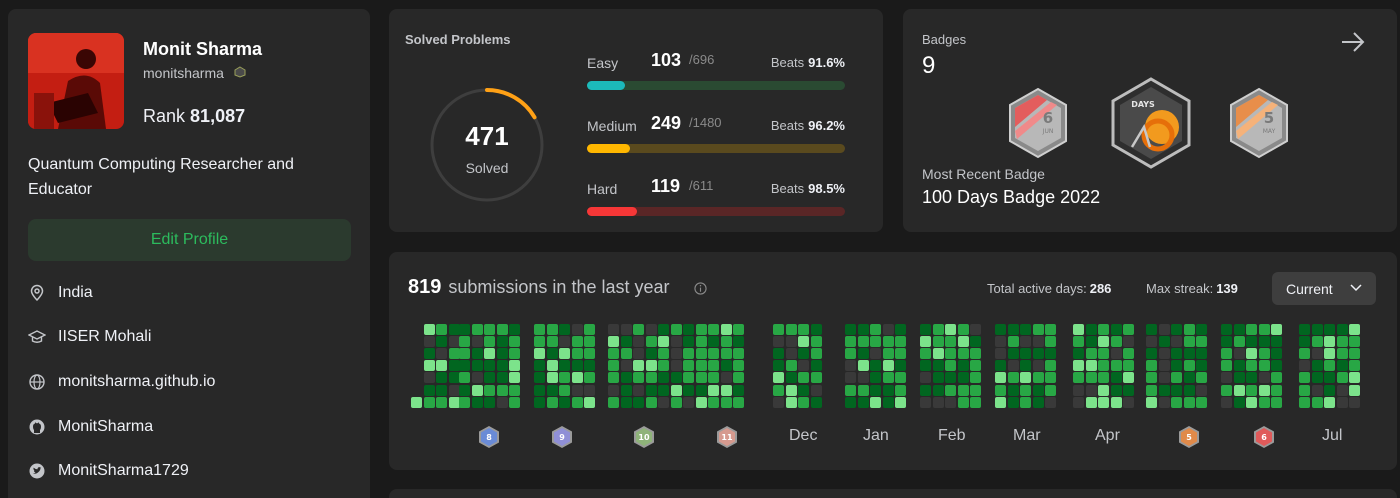 This screenshot has height=498, width=1400. I want to click on github-row: MonitSharma, so click(90, 427).